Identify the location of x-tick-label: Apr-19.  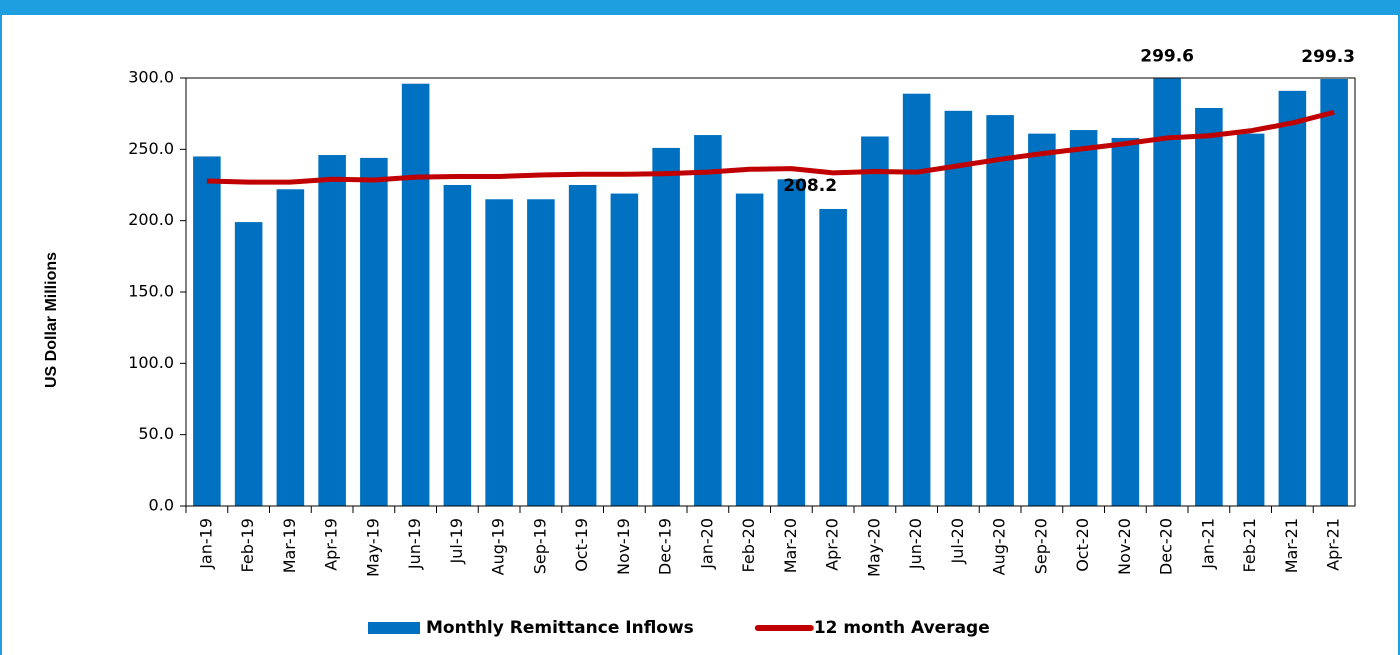
(331, 544).